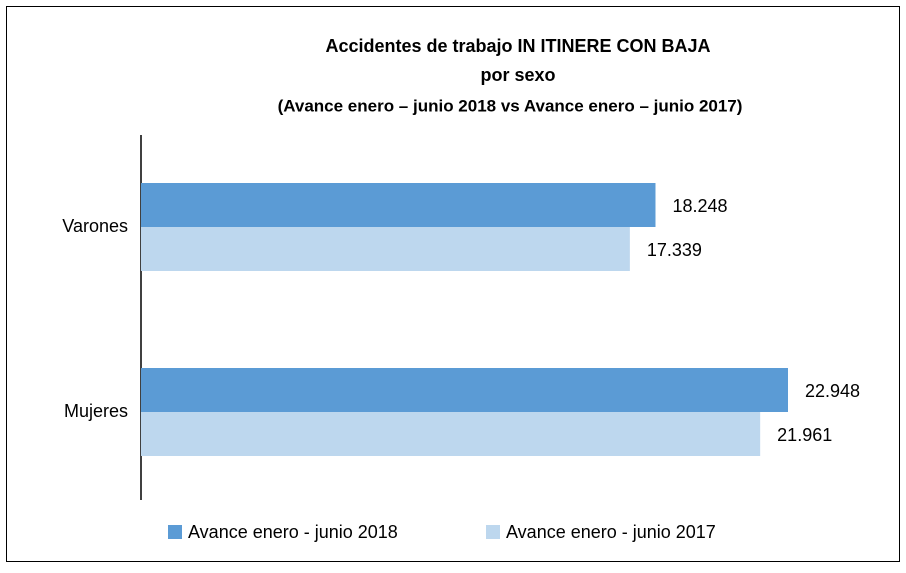 The width and height of the screenshot is (906, 573). Describe the element at coordinates (611, 532) in the screenshot. I see `legend-label: Avance enero - junio 2017` at that location.